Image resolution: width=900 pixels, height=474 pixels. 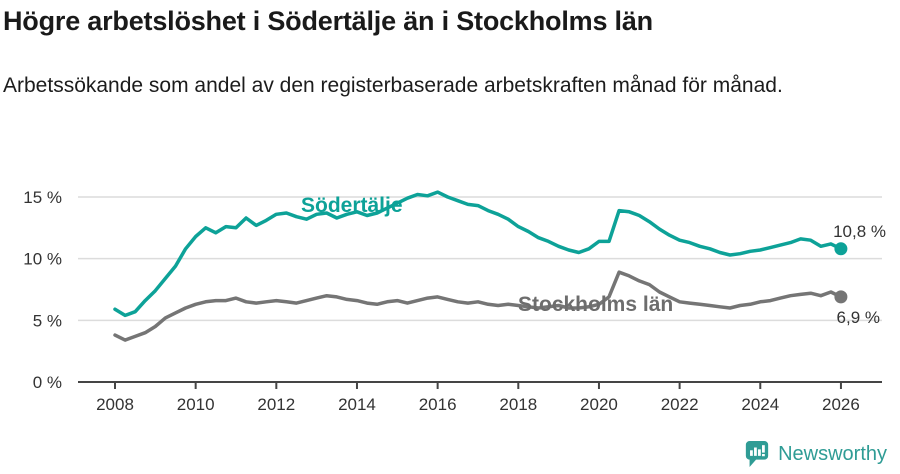 I want to click on series-line-stockholms-l-n, so click(x=478, y=306).